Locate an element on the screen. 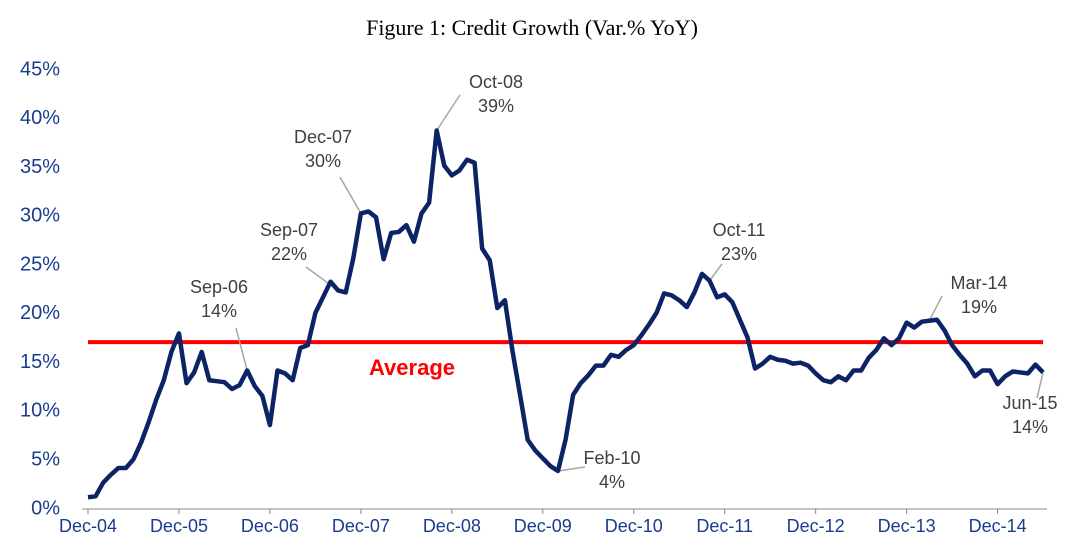  y-tick-label: 40% is located at coordinates (40, 118).